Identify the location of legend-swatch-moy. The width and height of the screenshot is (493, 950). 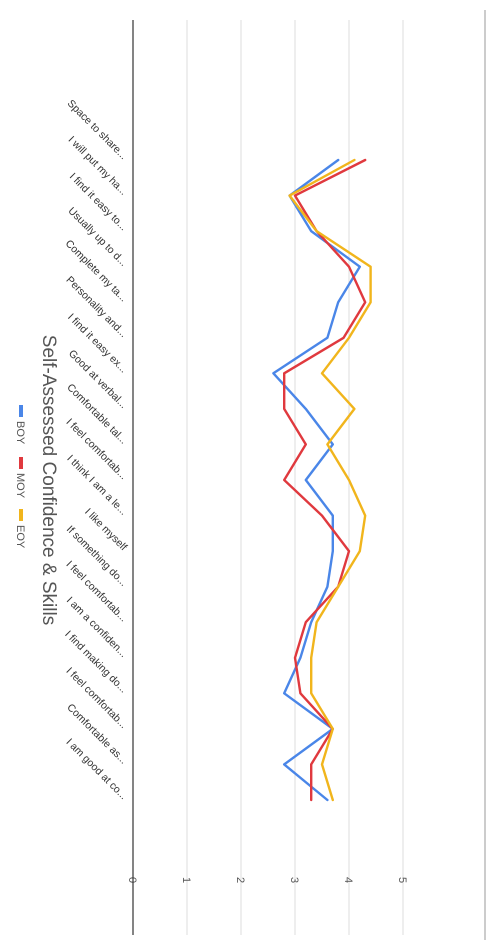
(21, 463).